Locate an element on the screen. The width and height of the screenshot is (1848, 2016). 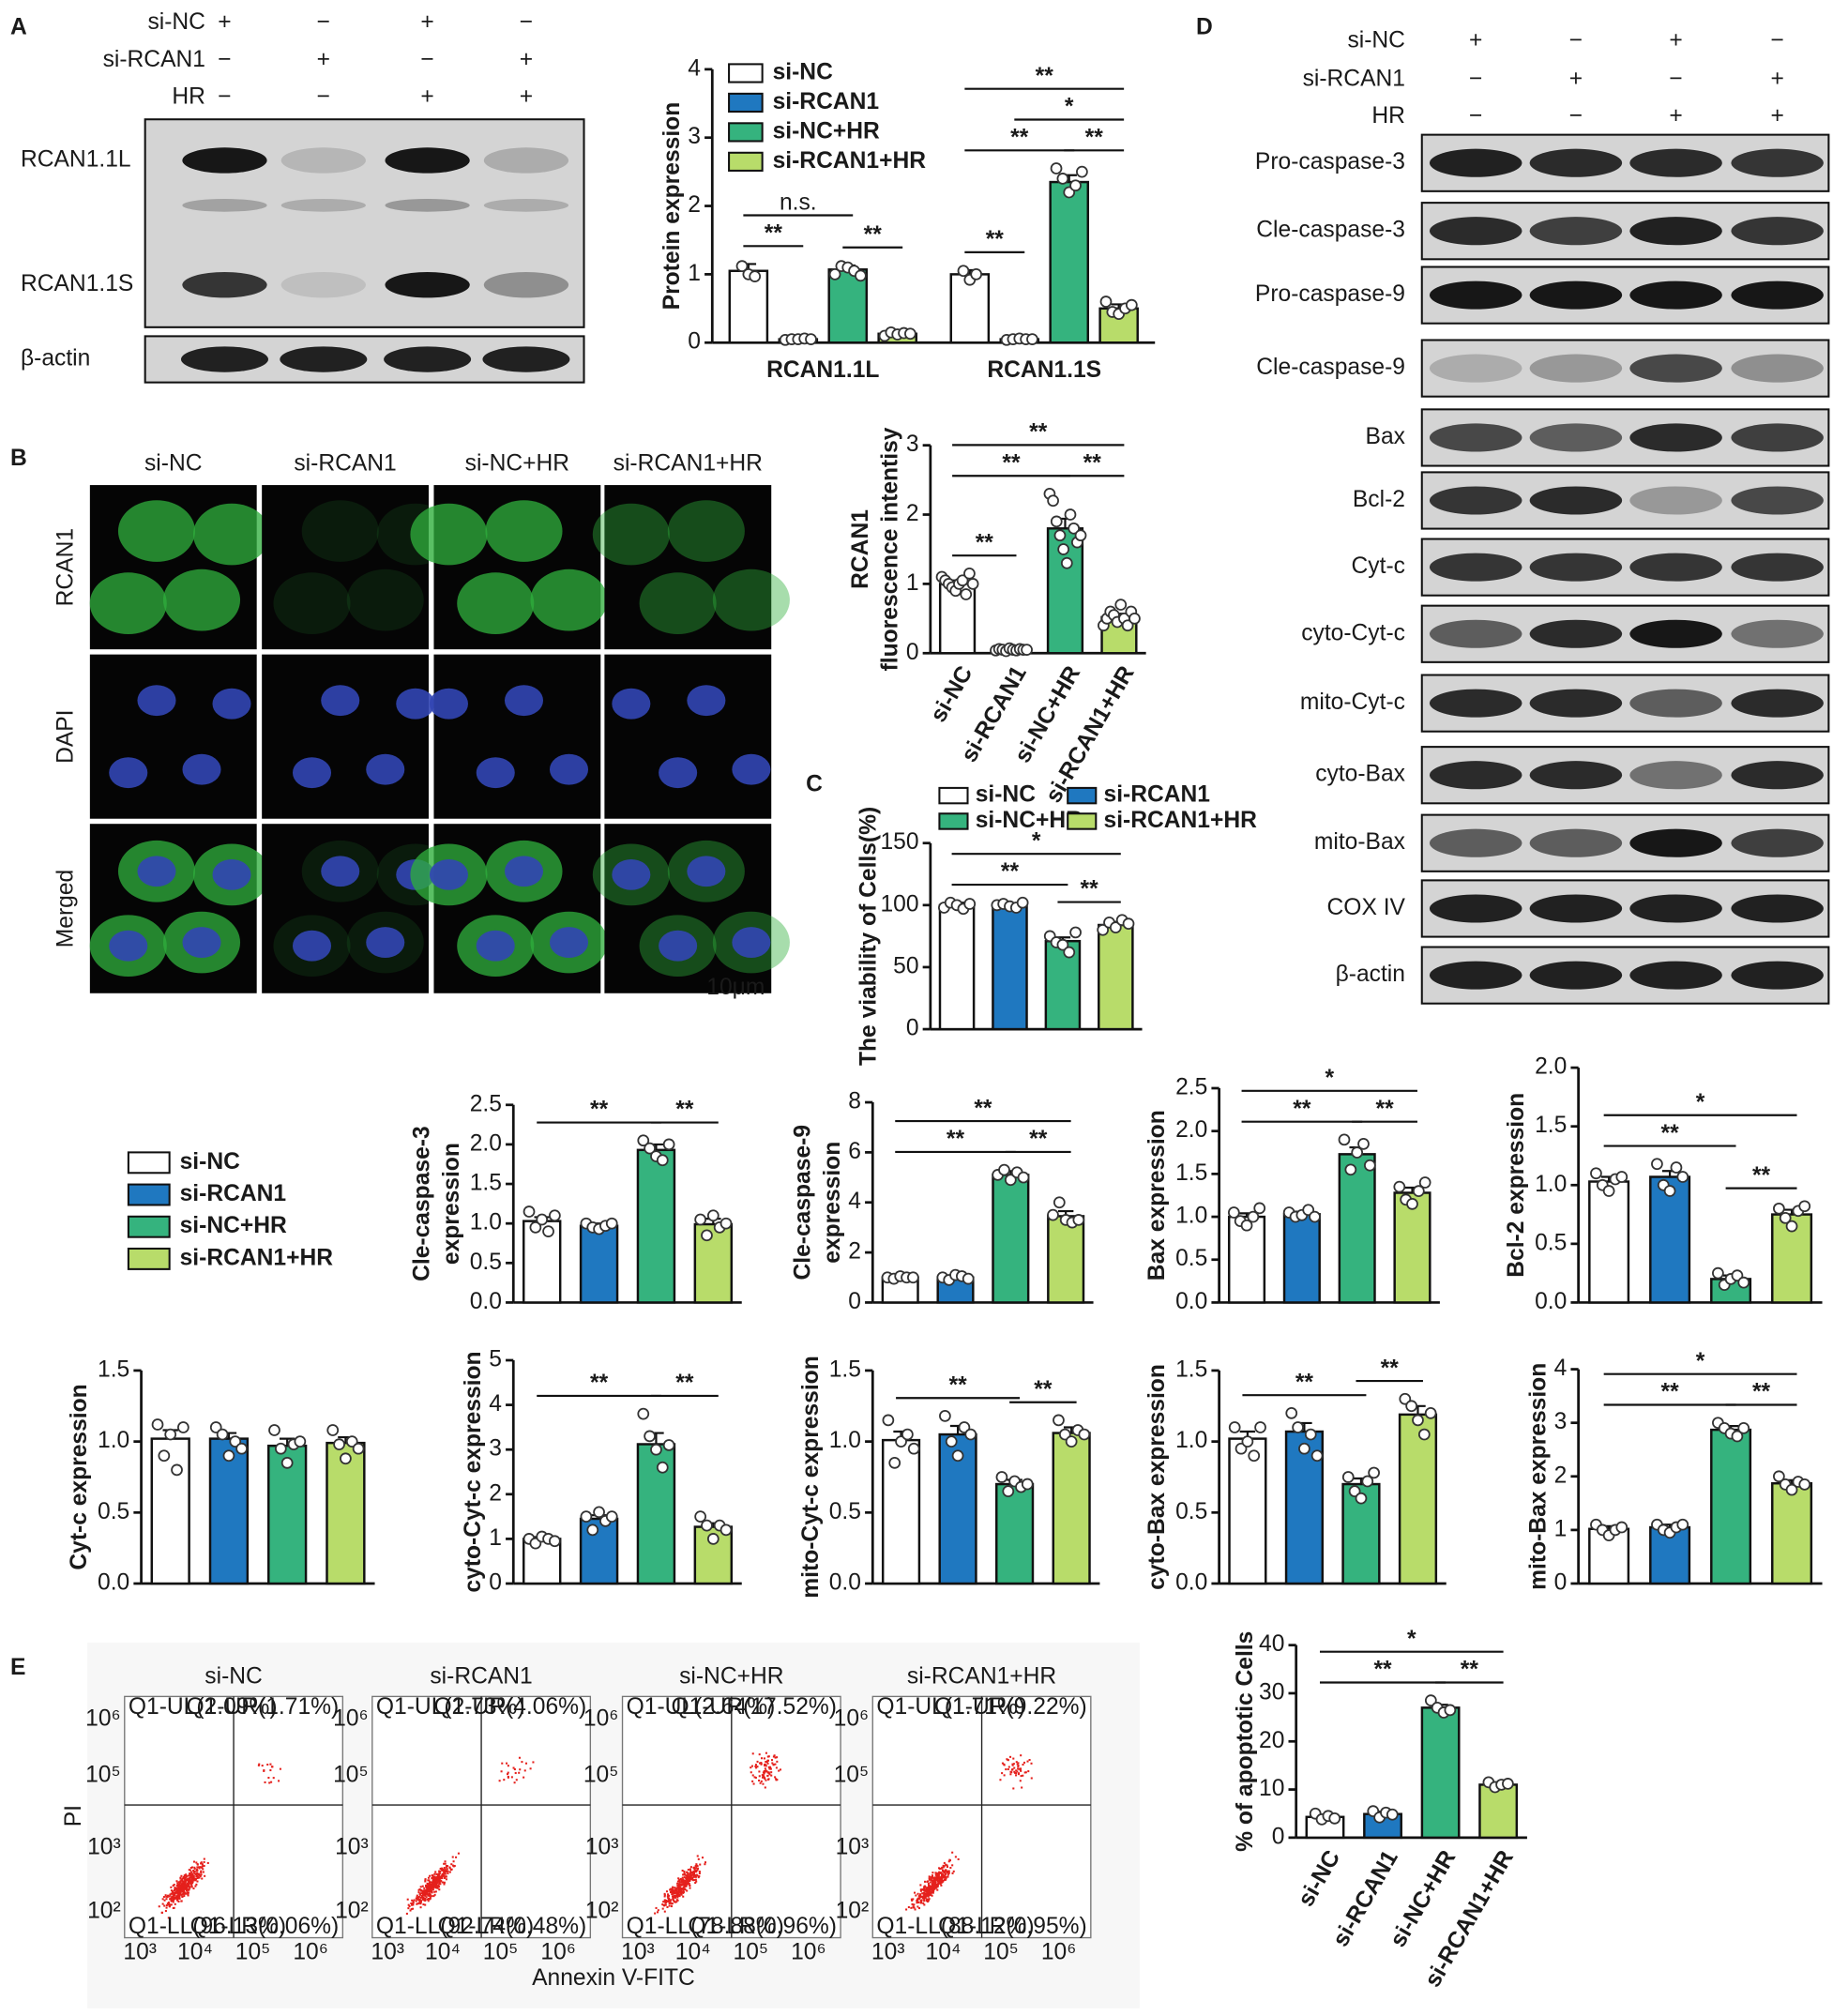
y-tick-label: 0.0 is located at coordinates (1551, 1302).